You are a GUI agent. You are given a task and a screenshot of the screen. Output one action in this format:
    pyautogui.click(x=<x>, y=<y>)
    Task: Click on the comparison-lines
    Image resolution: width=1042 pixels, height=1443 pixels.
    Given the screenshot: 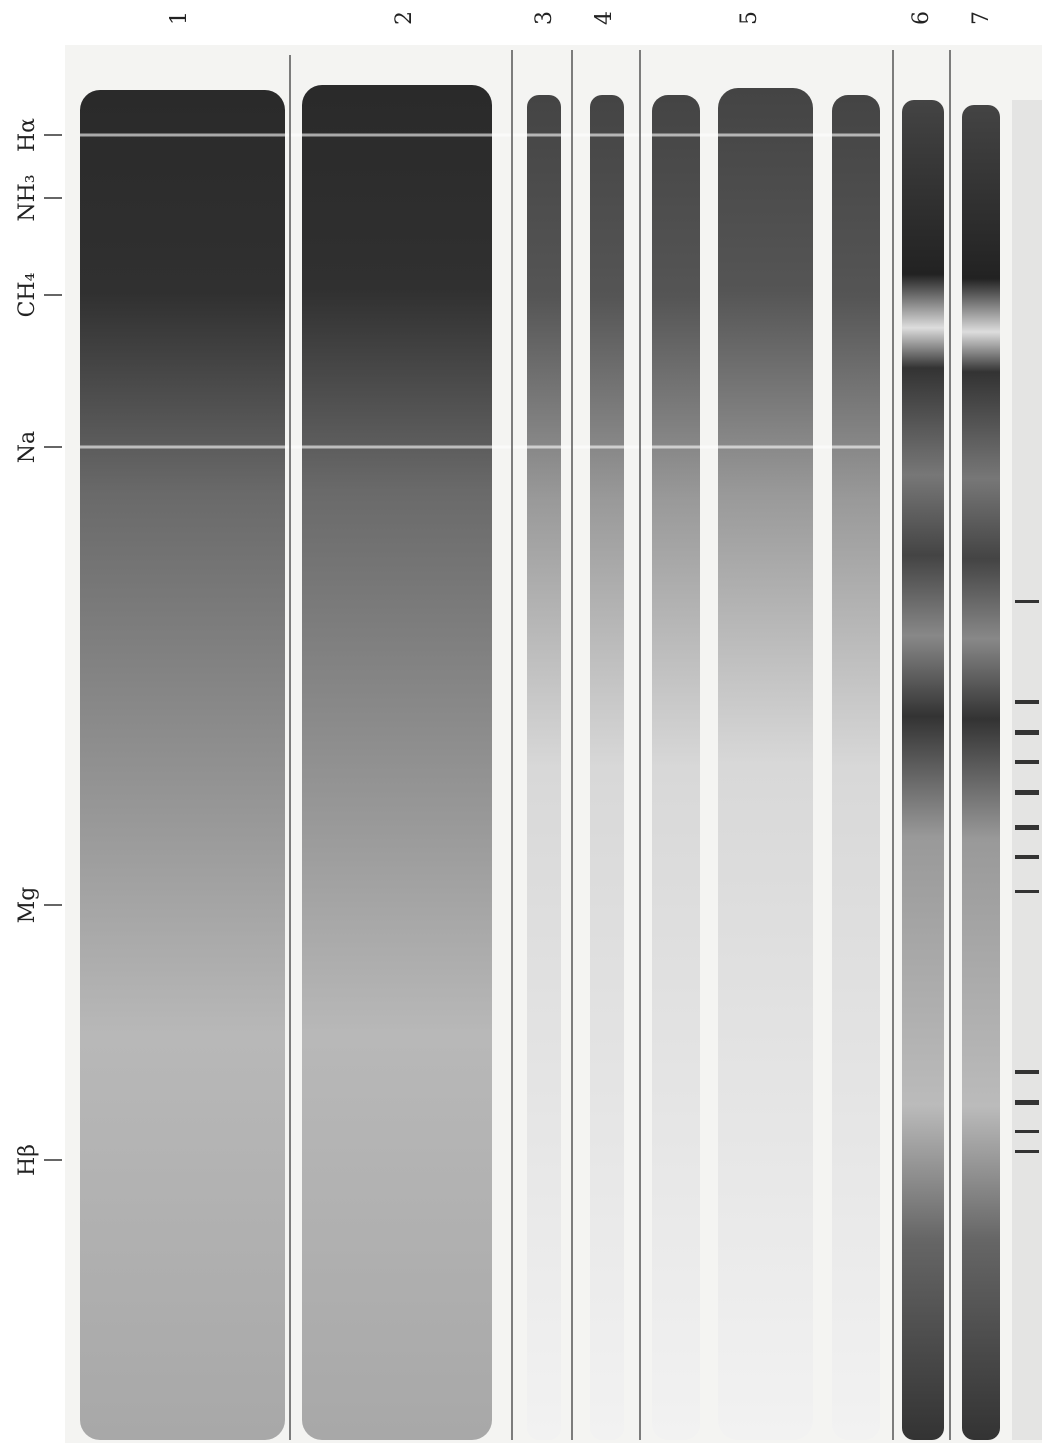 What is the action you would take?
    pyautogui.click(x=1027, y=876)
    